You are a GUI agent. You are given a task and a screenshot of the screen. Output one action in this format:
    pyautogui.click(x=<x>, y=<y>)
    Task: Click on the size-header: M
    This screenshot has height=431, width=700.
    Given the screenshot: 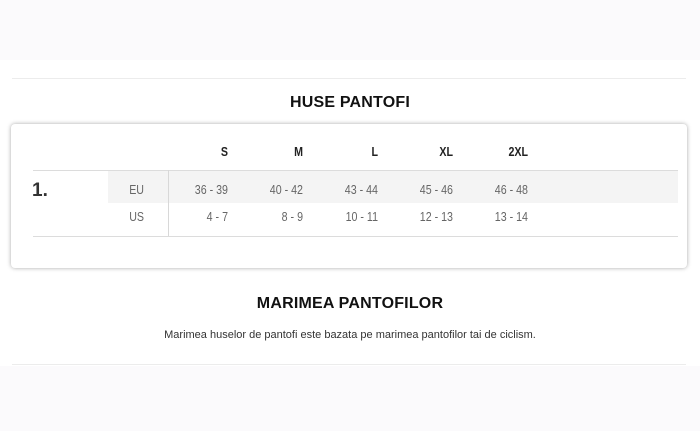 What is the action you would take?
    pyautogui.click(x=298, y=151)
    